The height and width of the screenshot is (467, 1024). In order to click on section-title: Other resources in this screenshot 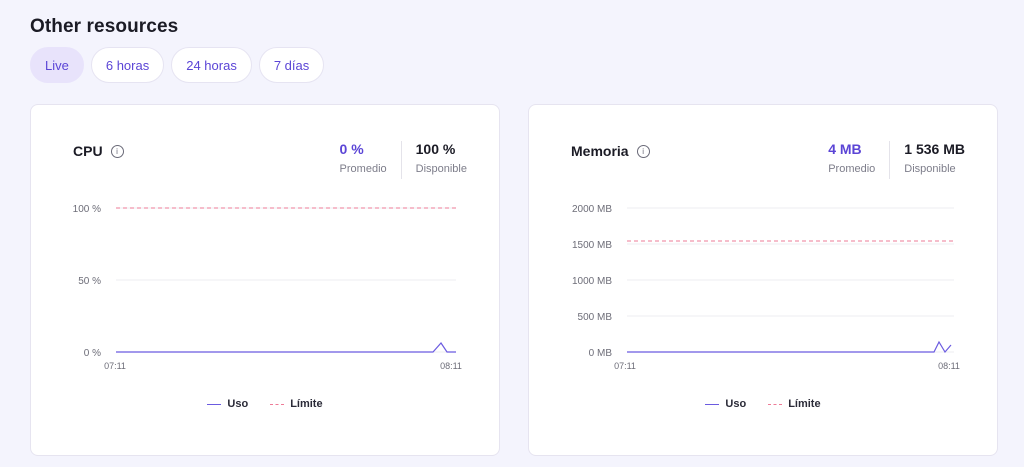, I will do `click(104, 26)`.